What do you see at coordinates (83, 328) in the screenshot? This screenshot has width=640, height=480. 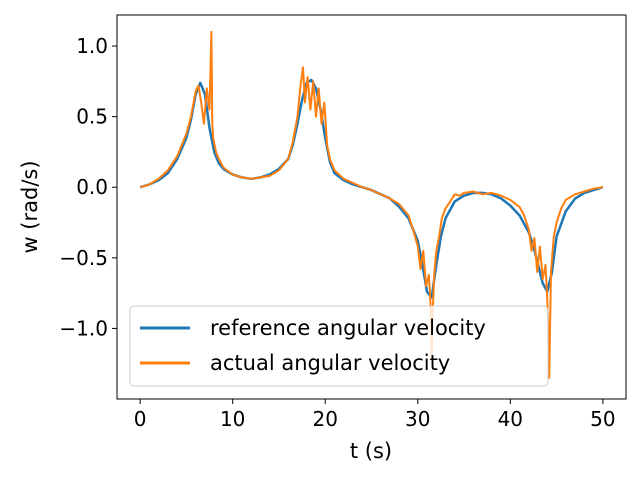 I see `y-tick-label: −1.0` at bounding box center [83, 328].